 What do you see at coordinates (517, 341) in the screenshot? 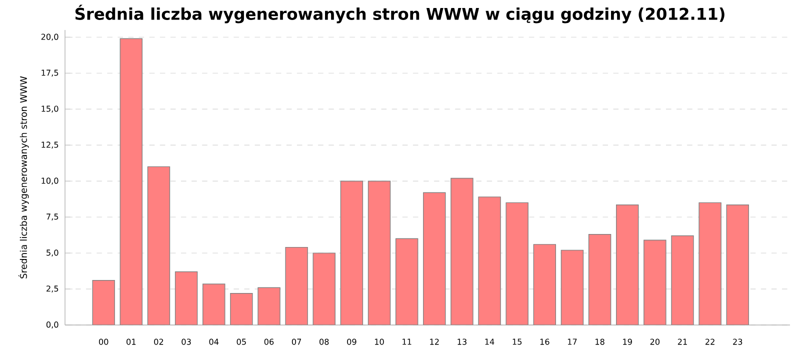
I see `x-tick-label: 15` at bounding box center [517, 341].